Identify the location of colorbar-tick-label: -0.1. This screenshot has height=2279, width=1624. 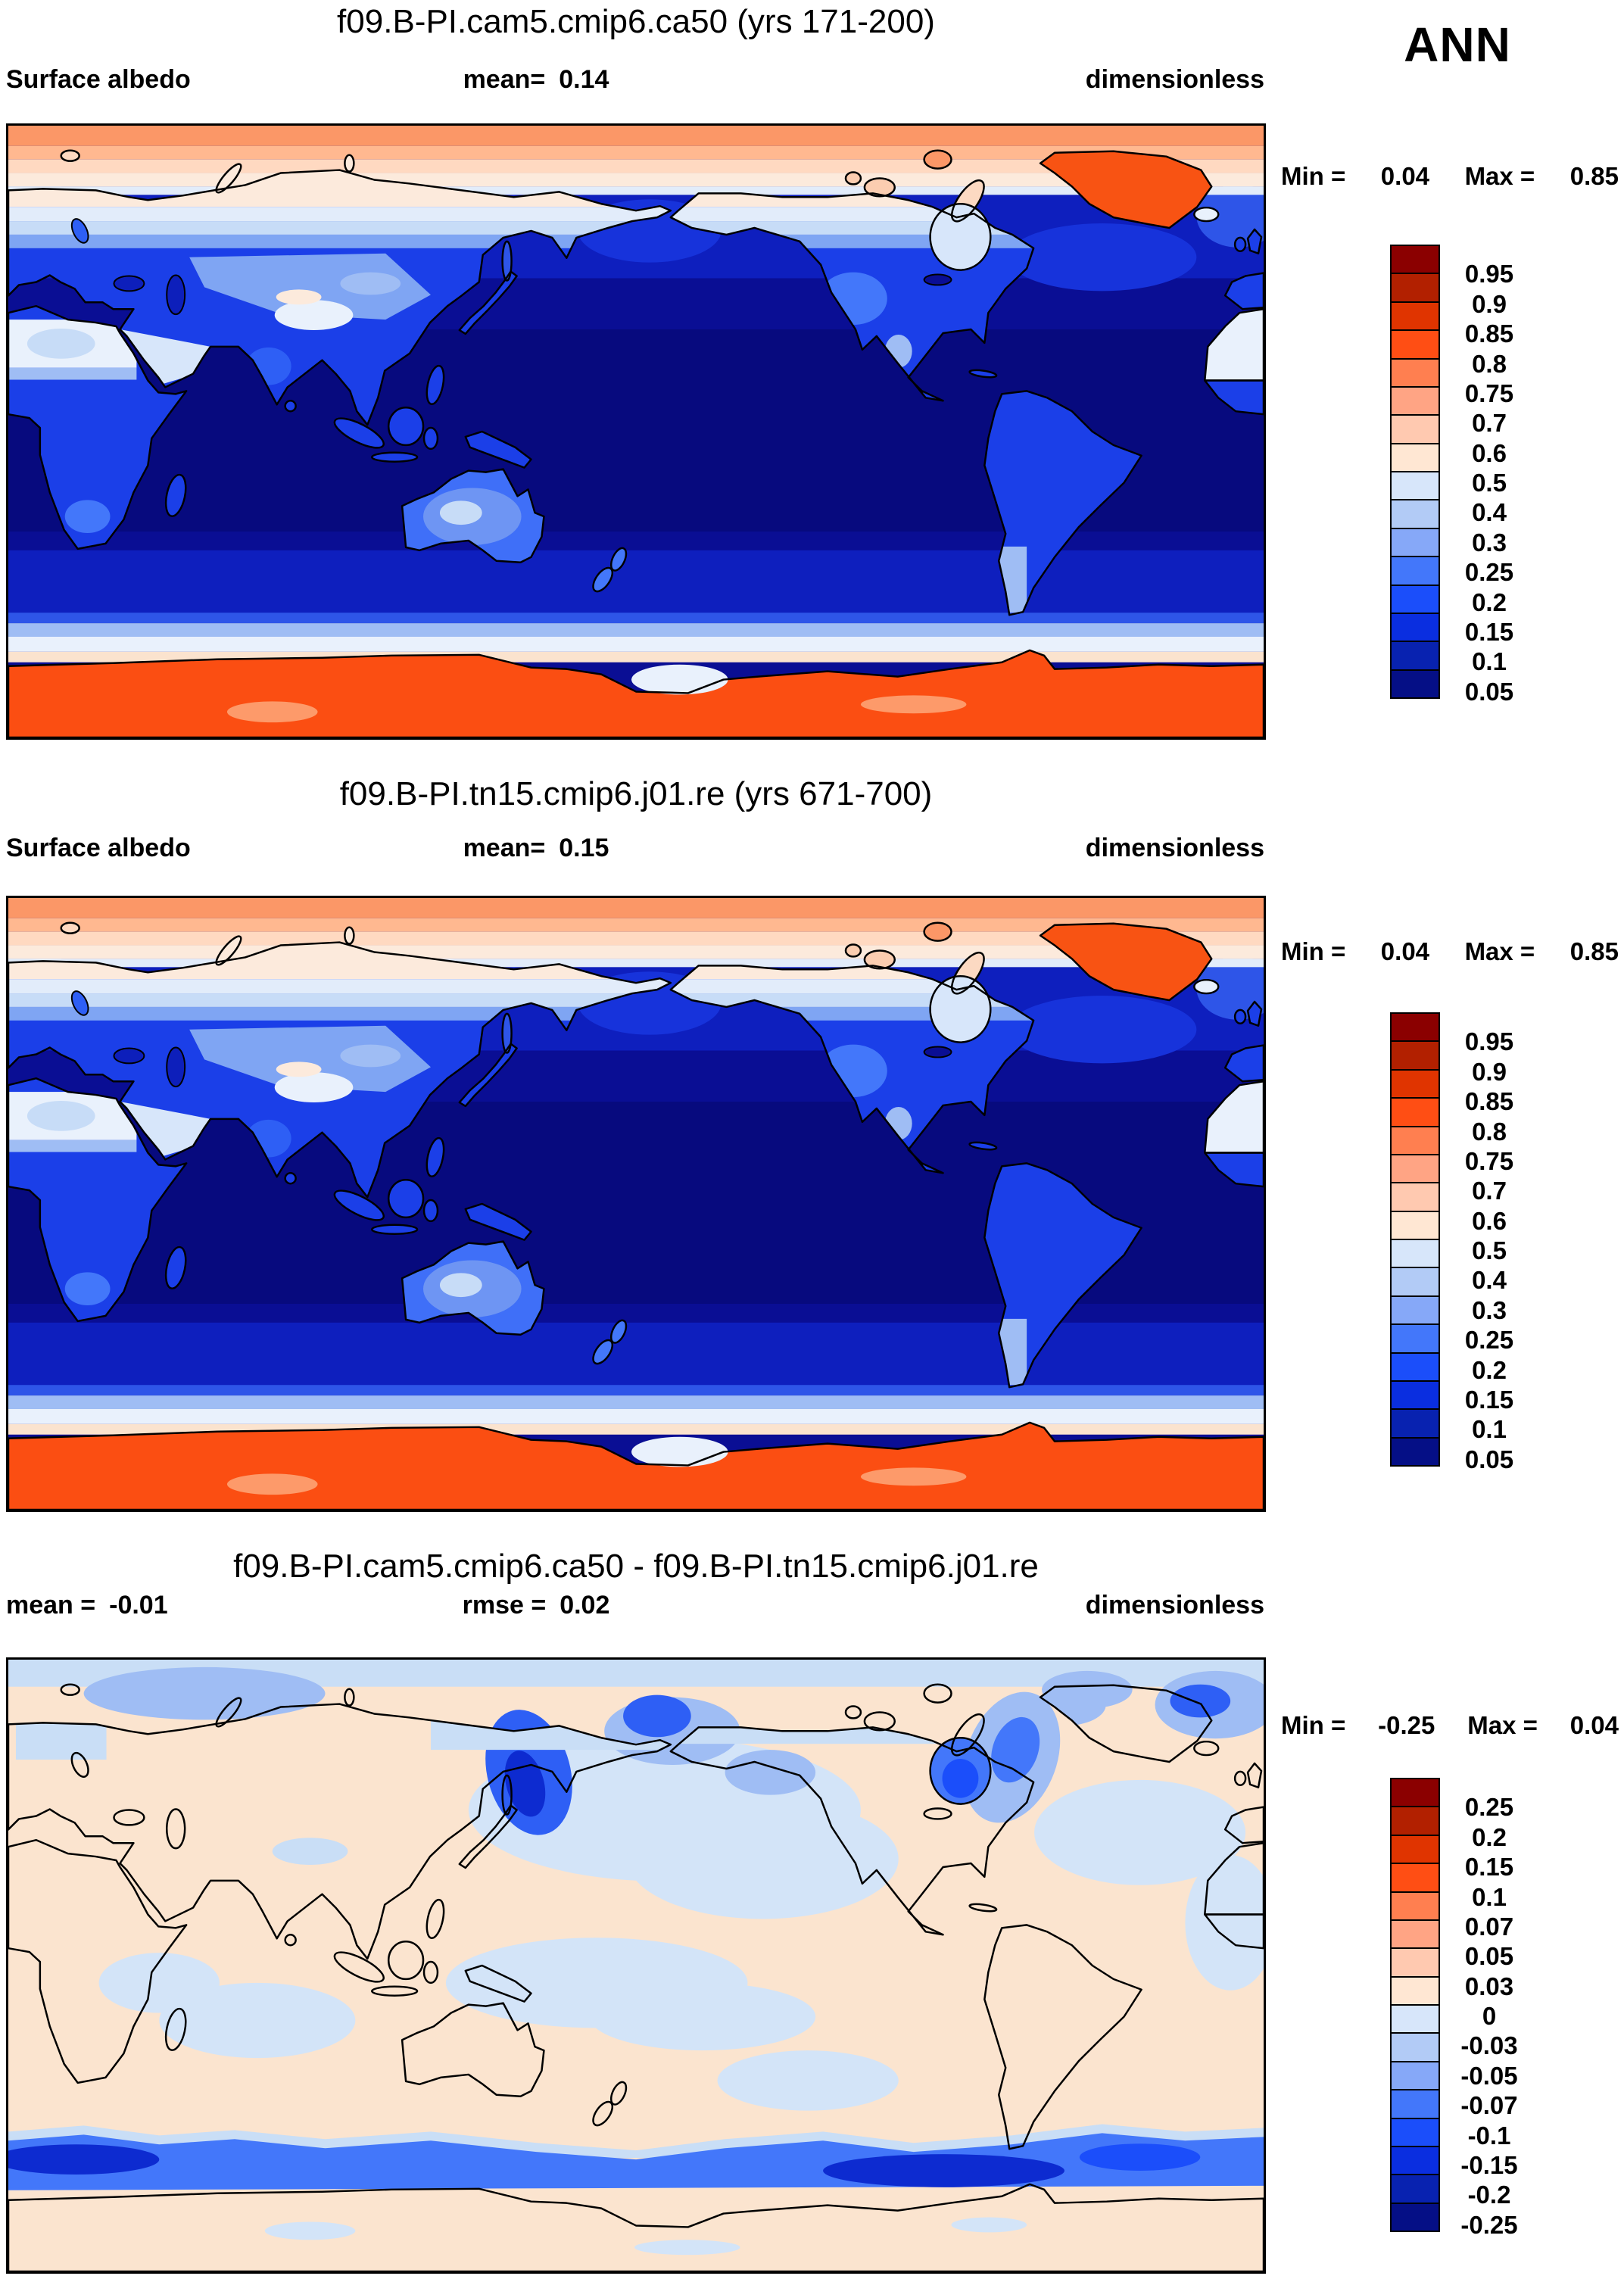
(1489, 2135).